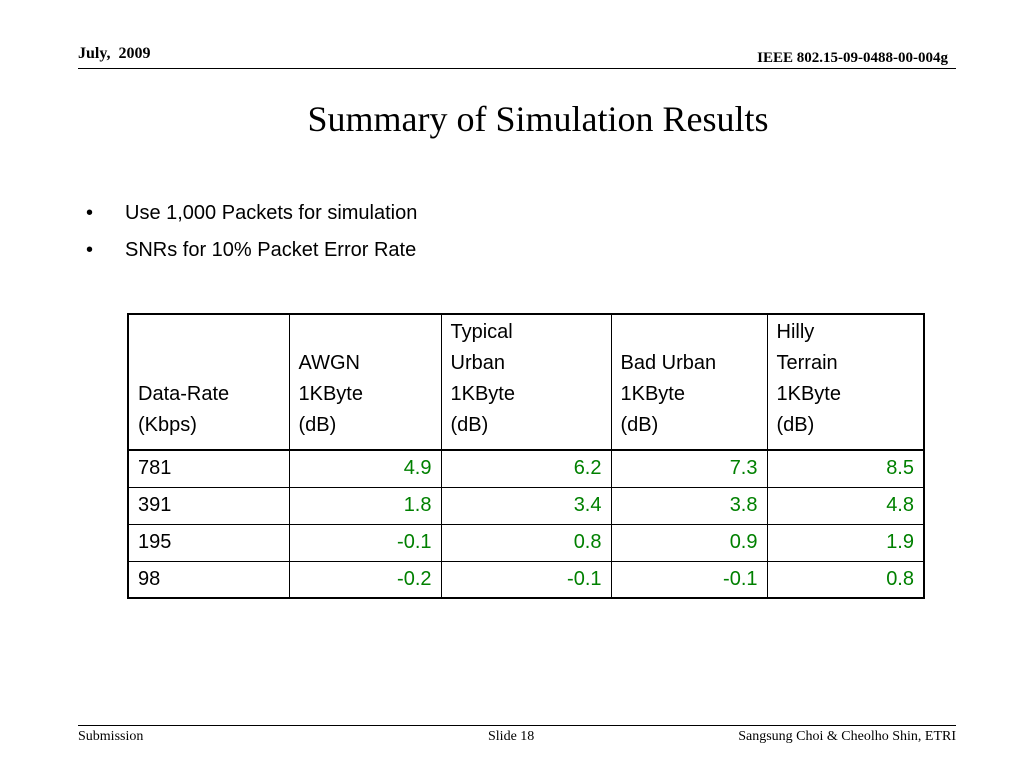  Describe the element at coordinates (689, 505) in the screenshot. I see `table-cell-value: 3.8` at that location.